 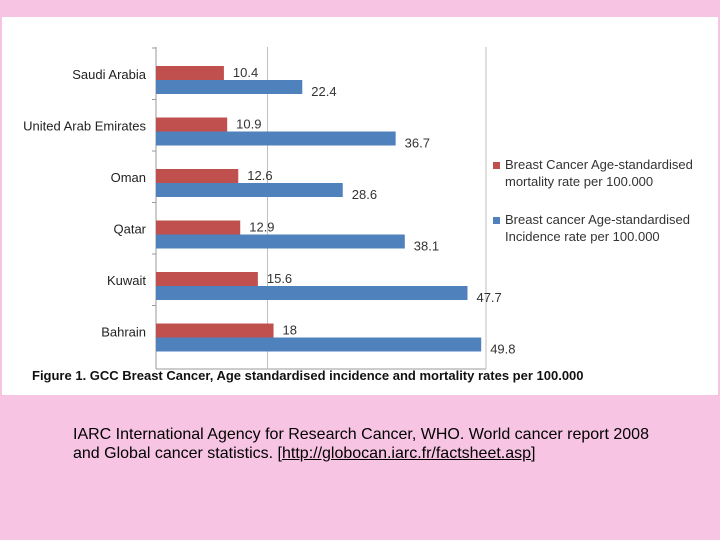 I want to click on legend-label: mortality rate per 100.000, so click(x=579, y=181).